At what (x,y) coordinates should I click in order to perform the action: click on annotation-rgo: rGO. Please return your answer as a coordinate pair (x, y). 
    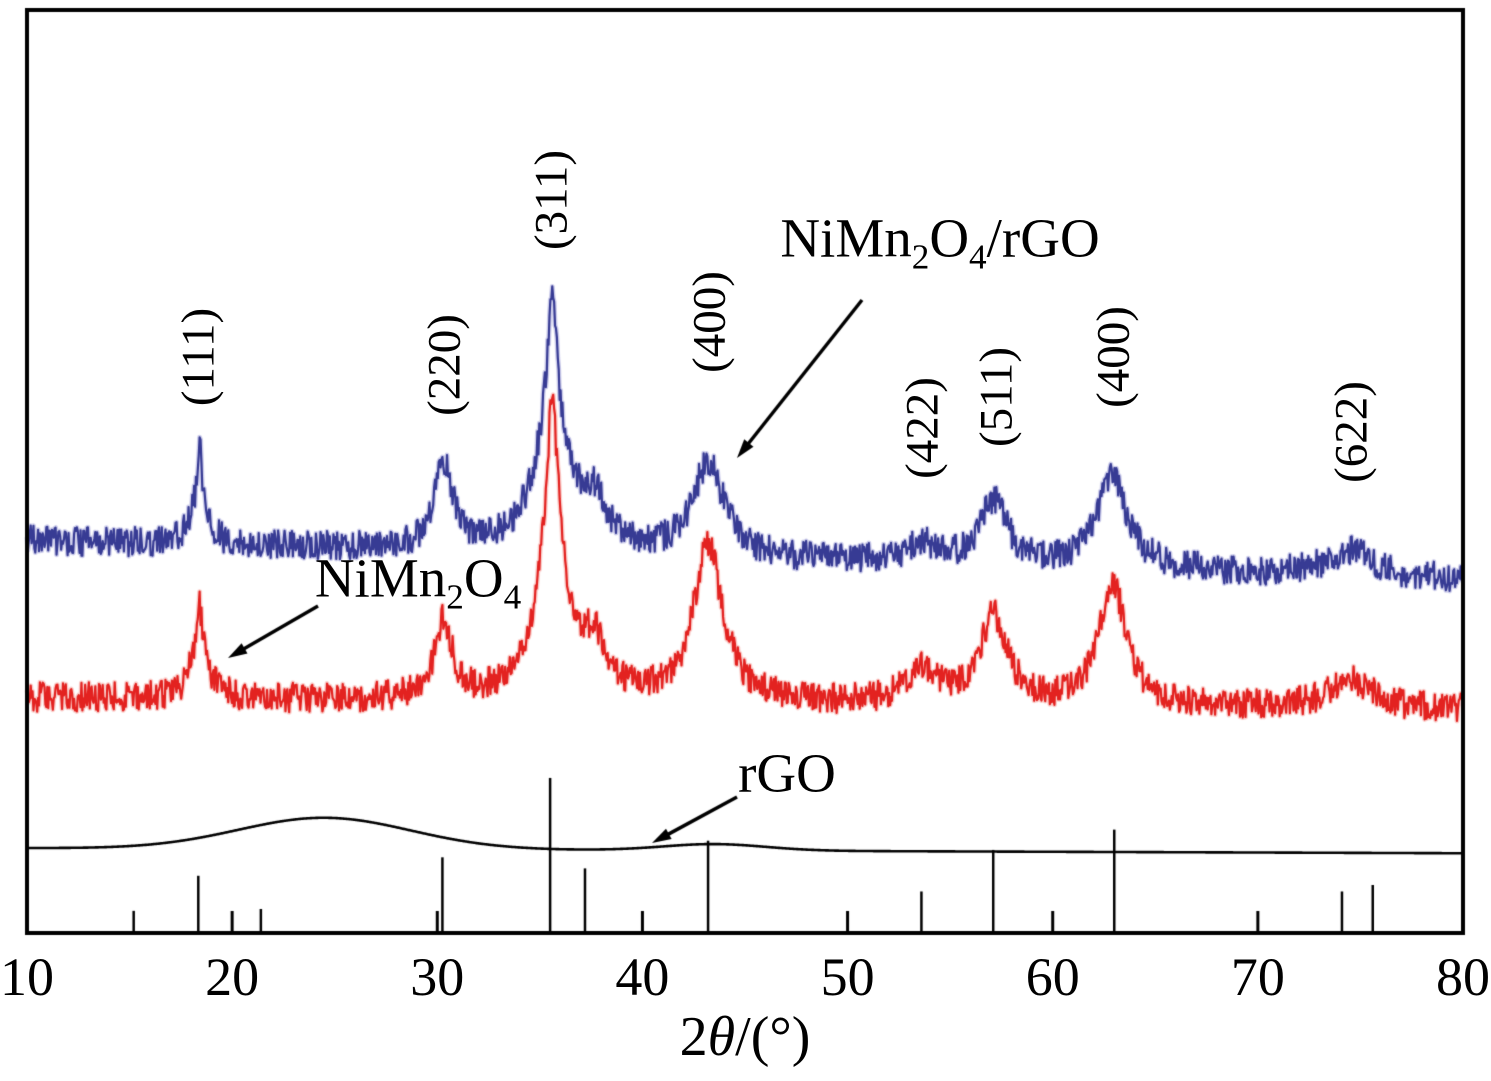
    Looking at the image, I should click on (787, 773).